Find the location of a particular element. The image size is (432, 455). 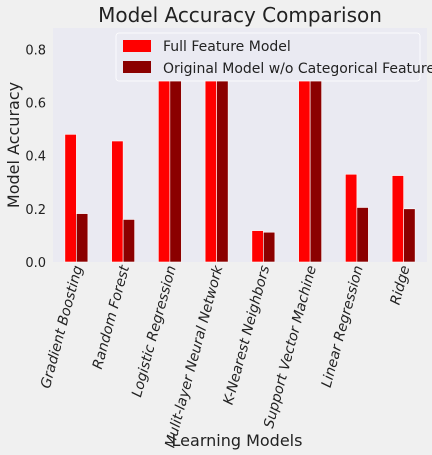

y-tick-label: 0.2 is located at coordinates (35, 210).